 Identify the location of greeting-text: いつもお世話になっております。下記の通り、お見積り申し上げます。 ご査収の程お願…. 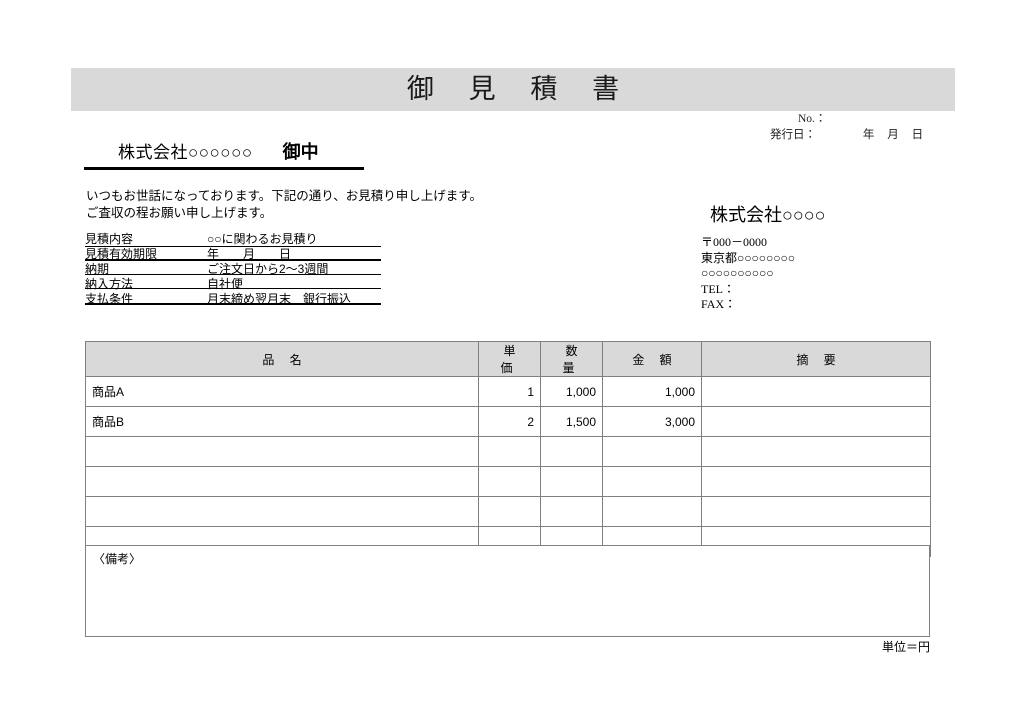
(316, 205).